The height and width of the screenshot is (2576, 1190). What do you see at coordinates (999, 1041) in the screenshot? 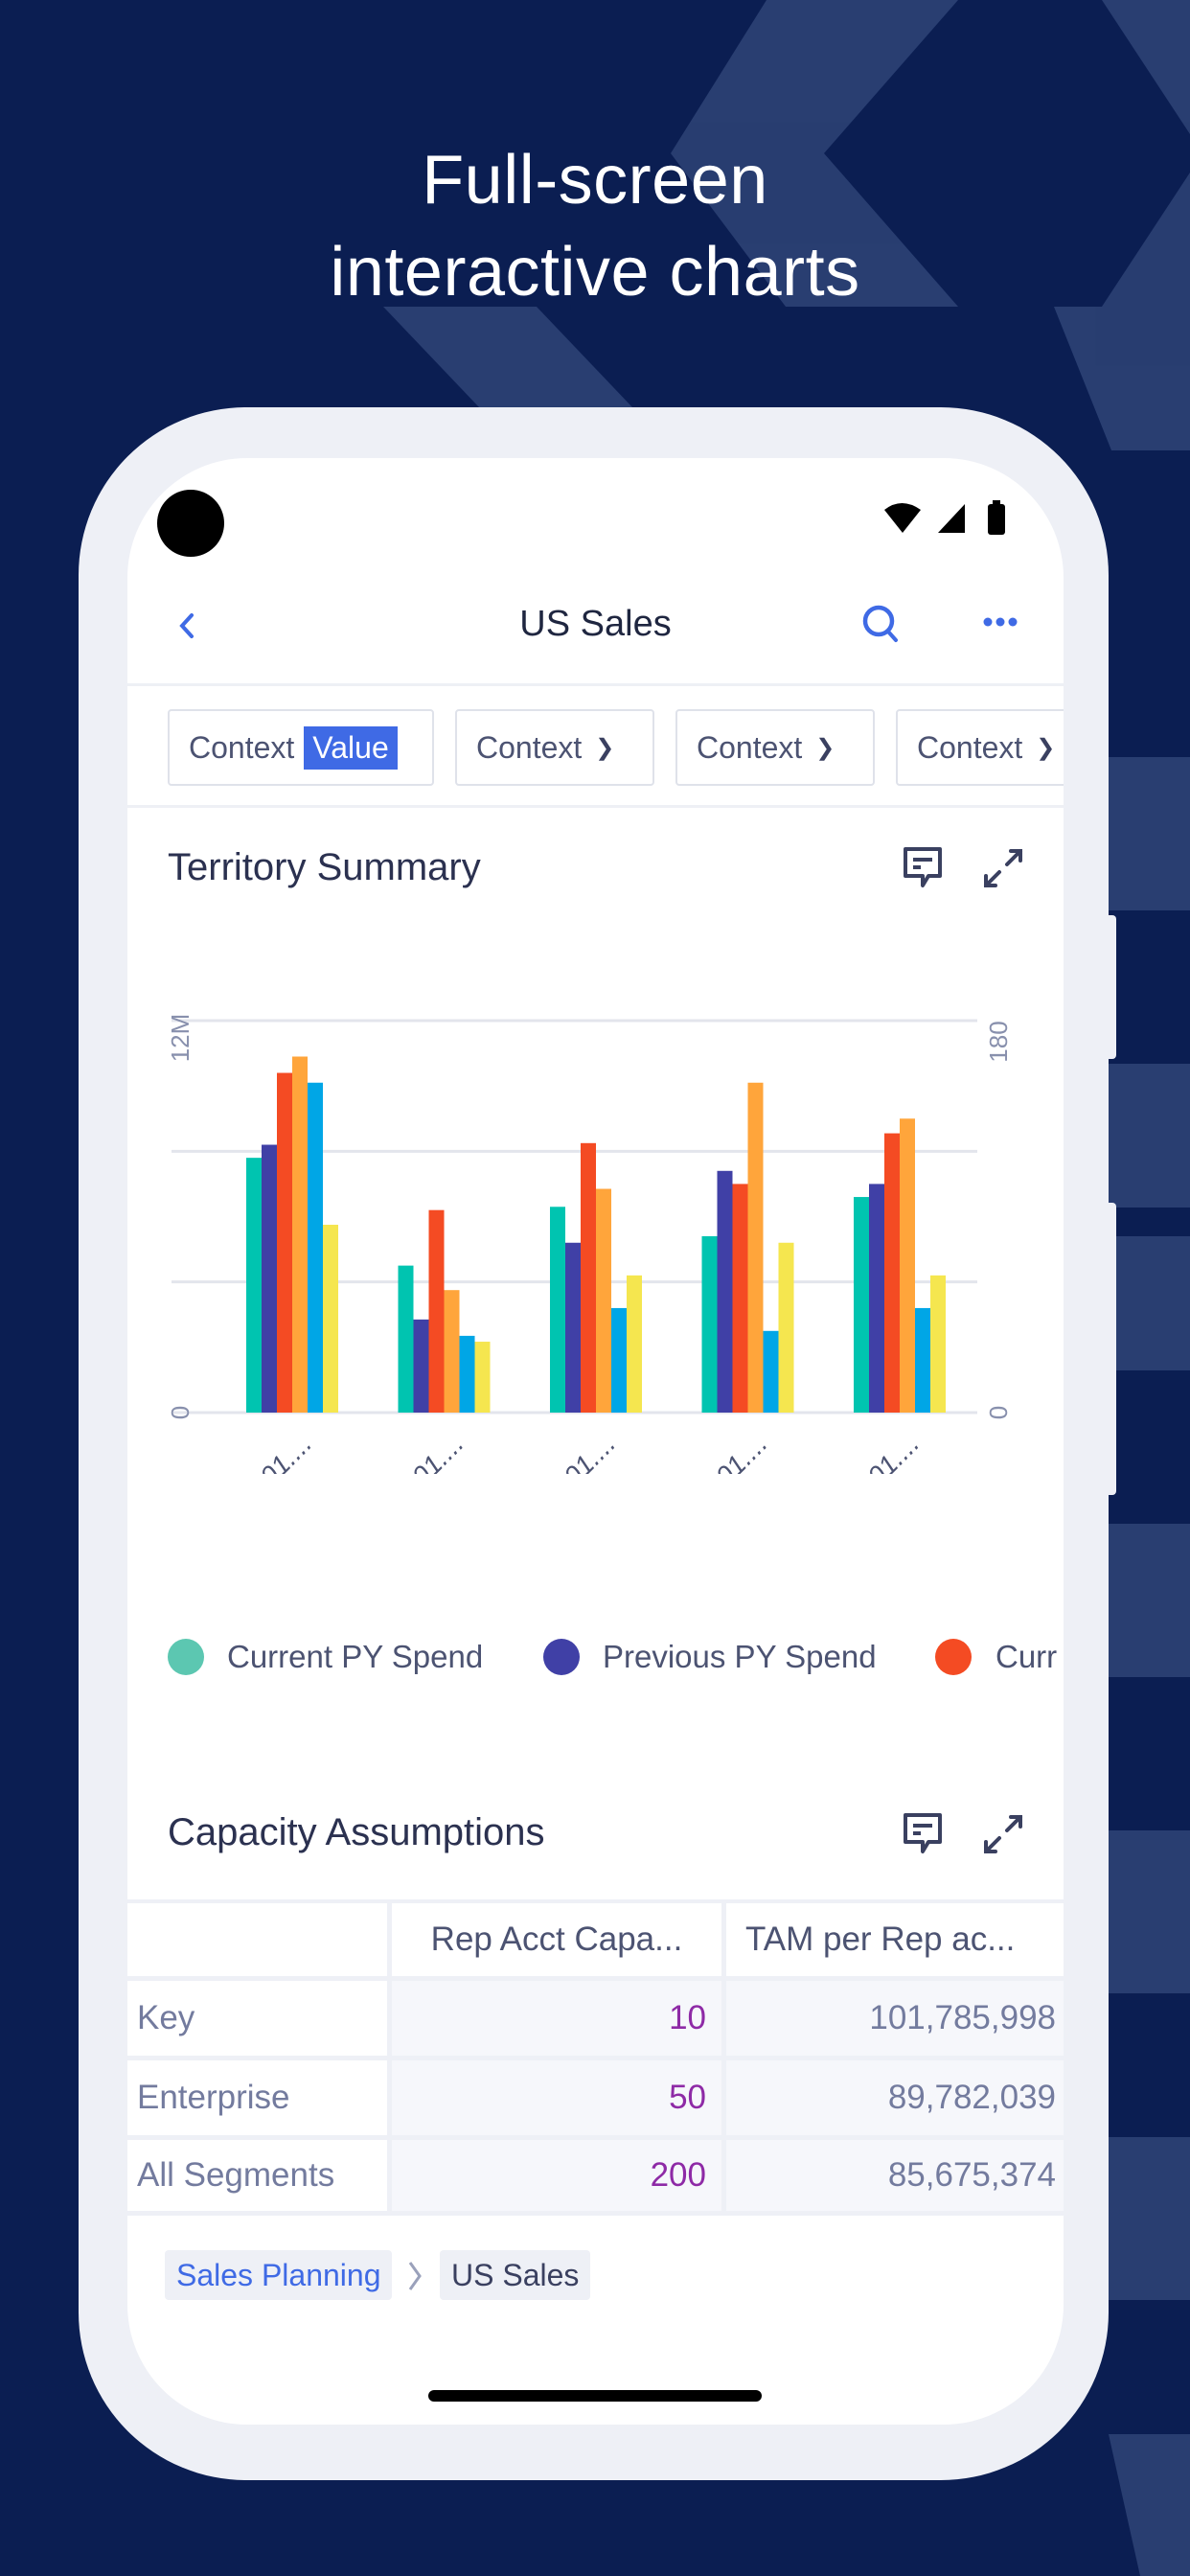
I see `y-right-tick: 180` at bounding box center [999, 1041].